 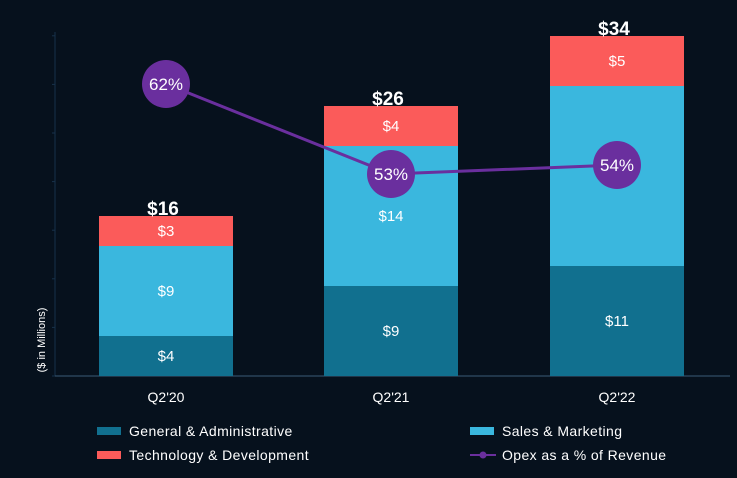 I want to click on percent-label: 62%, so click(x=166, y=84).